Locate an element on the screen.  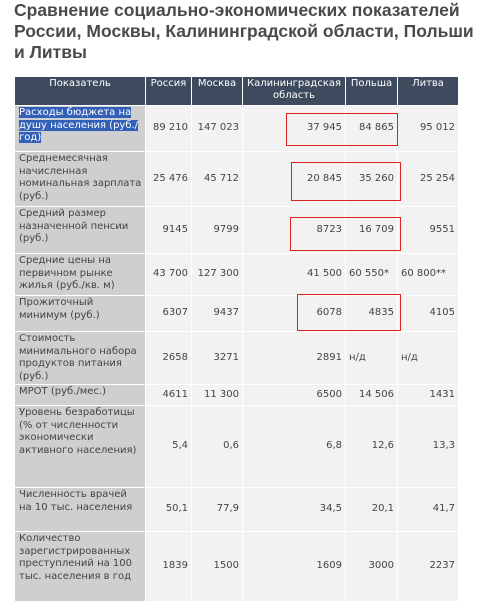
table-cell: 9799 is located at coordinates (217, 230).